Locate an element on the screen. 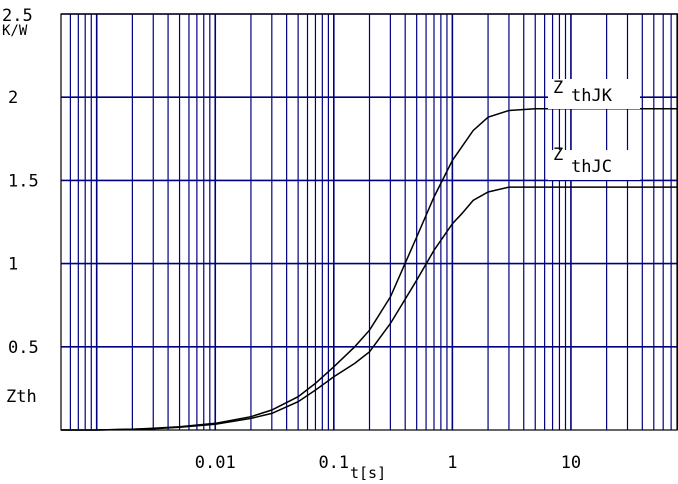  series-label-zthjk-main: Z is located at coordinates (558, 88).